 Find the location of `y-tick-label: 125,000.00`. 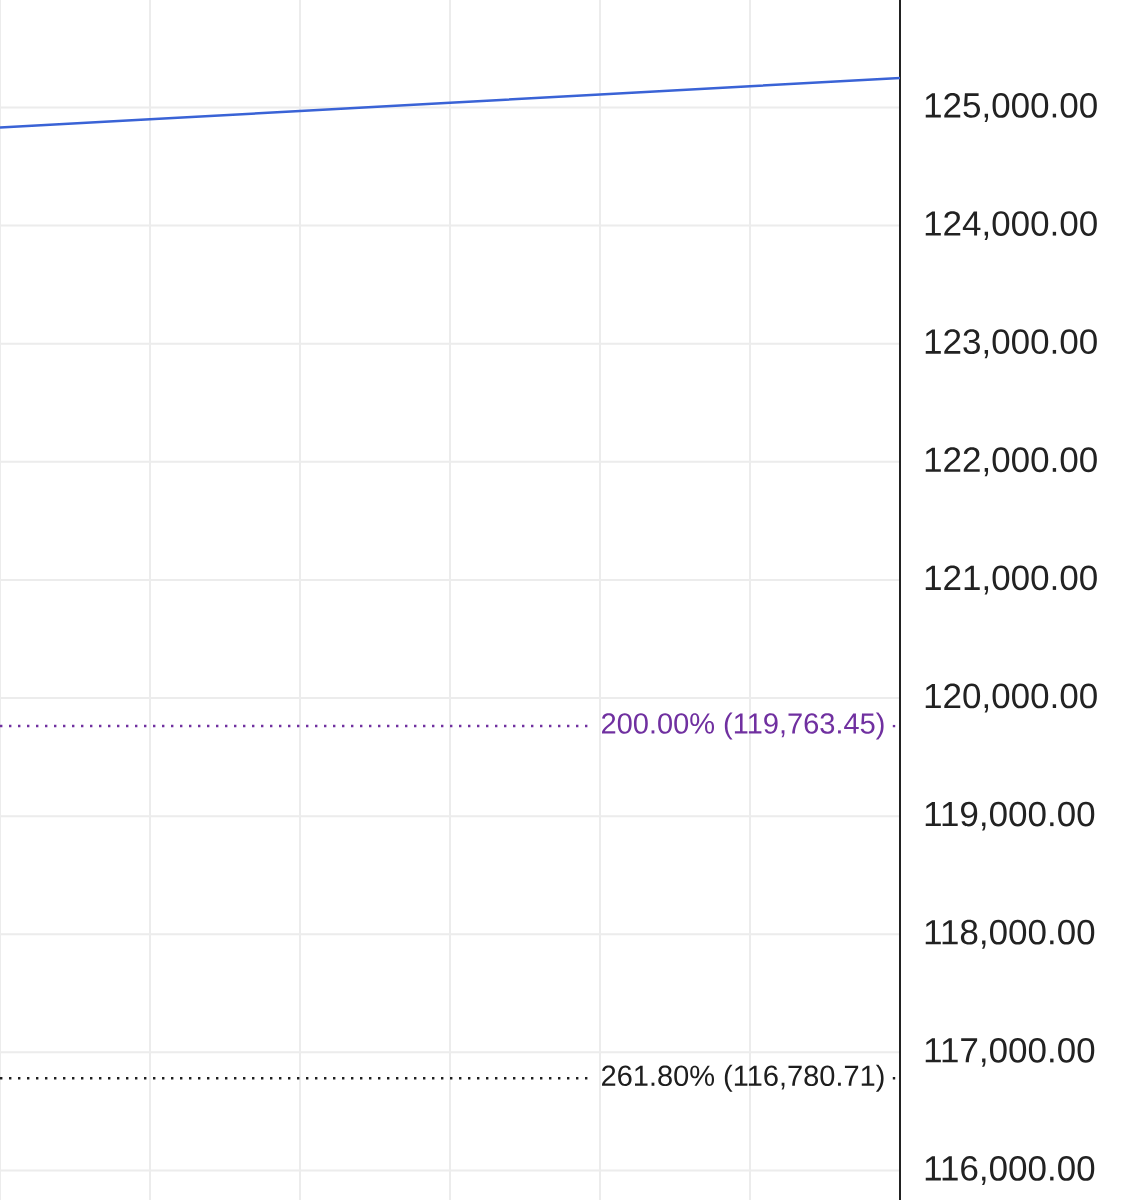

y-tick-label: 125,000.00 is located at coordinates (1011, 107).